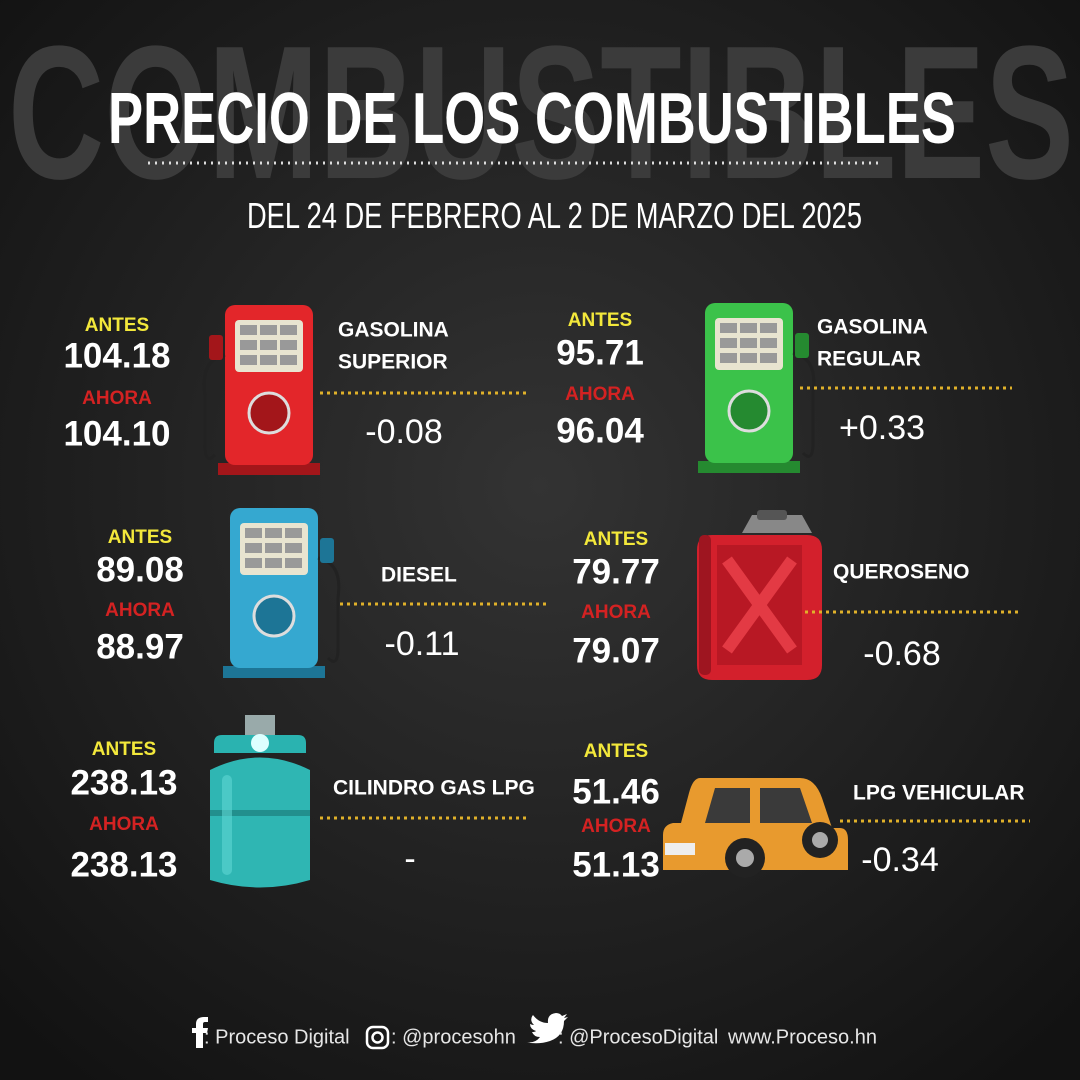 The image size is (1080, 1080). What do you see at coordinates (869, 359) in the screenshot?
I see `fuel-name: REGULAR` at bounding box center [869, 359].